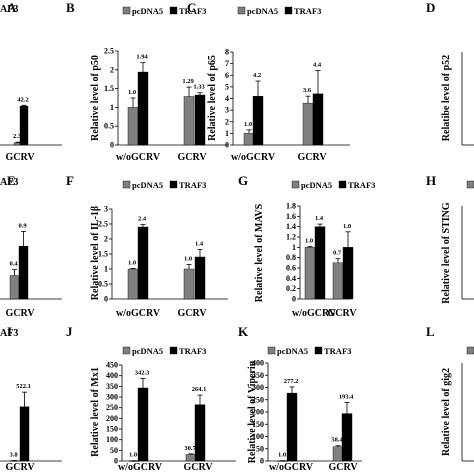 This screenshot has height=474, width=474. I want to click on y-tick-label: 1.4, so click(291, 226).